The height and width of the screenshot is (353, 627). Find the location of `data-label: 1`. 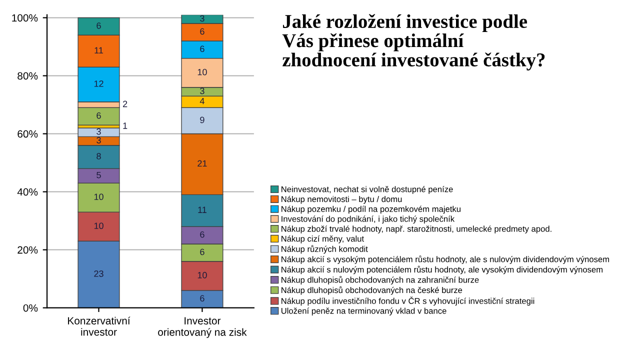

data-label: 1 is located at coordinates (125, 125).